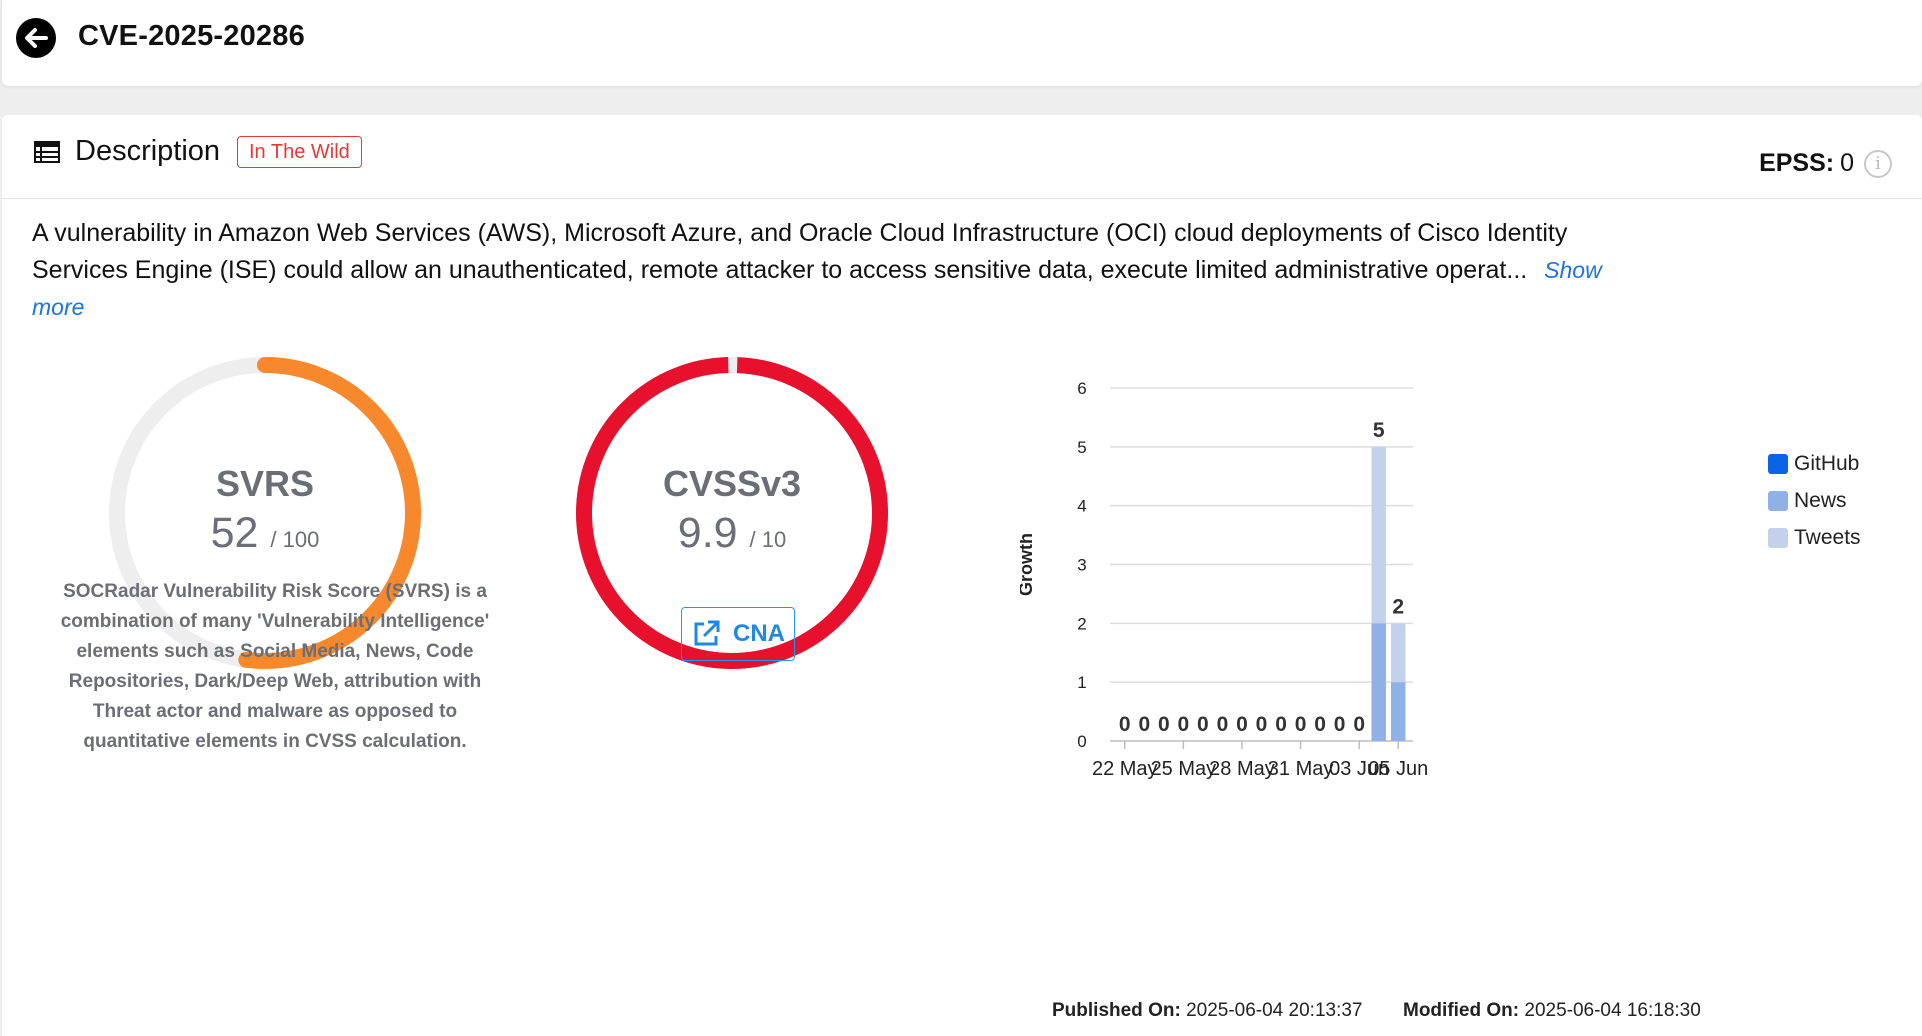 This screenshot has height=1036, width=1922. Describe the element at coordinates (1461, 1010) in the screenshot. I see `modified-label: Modified On:` at that location.